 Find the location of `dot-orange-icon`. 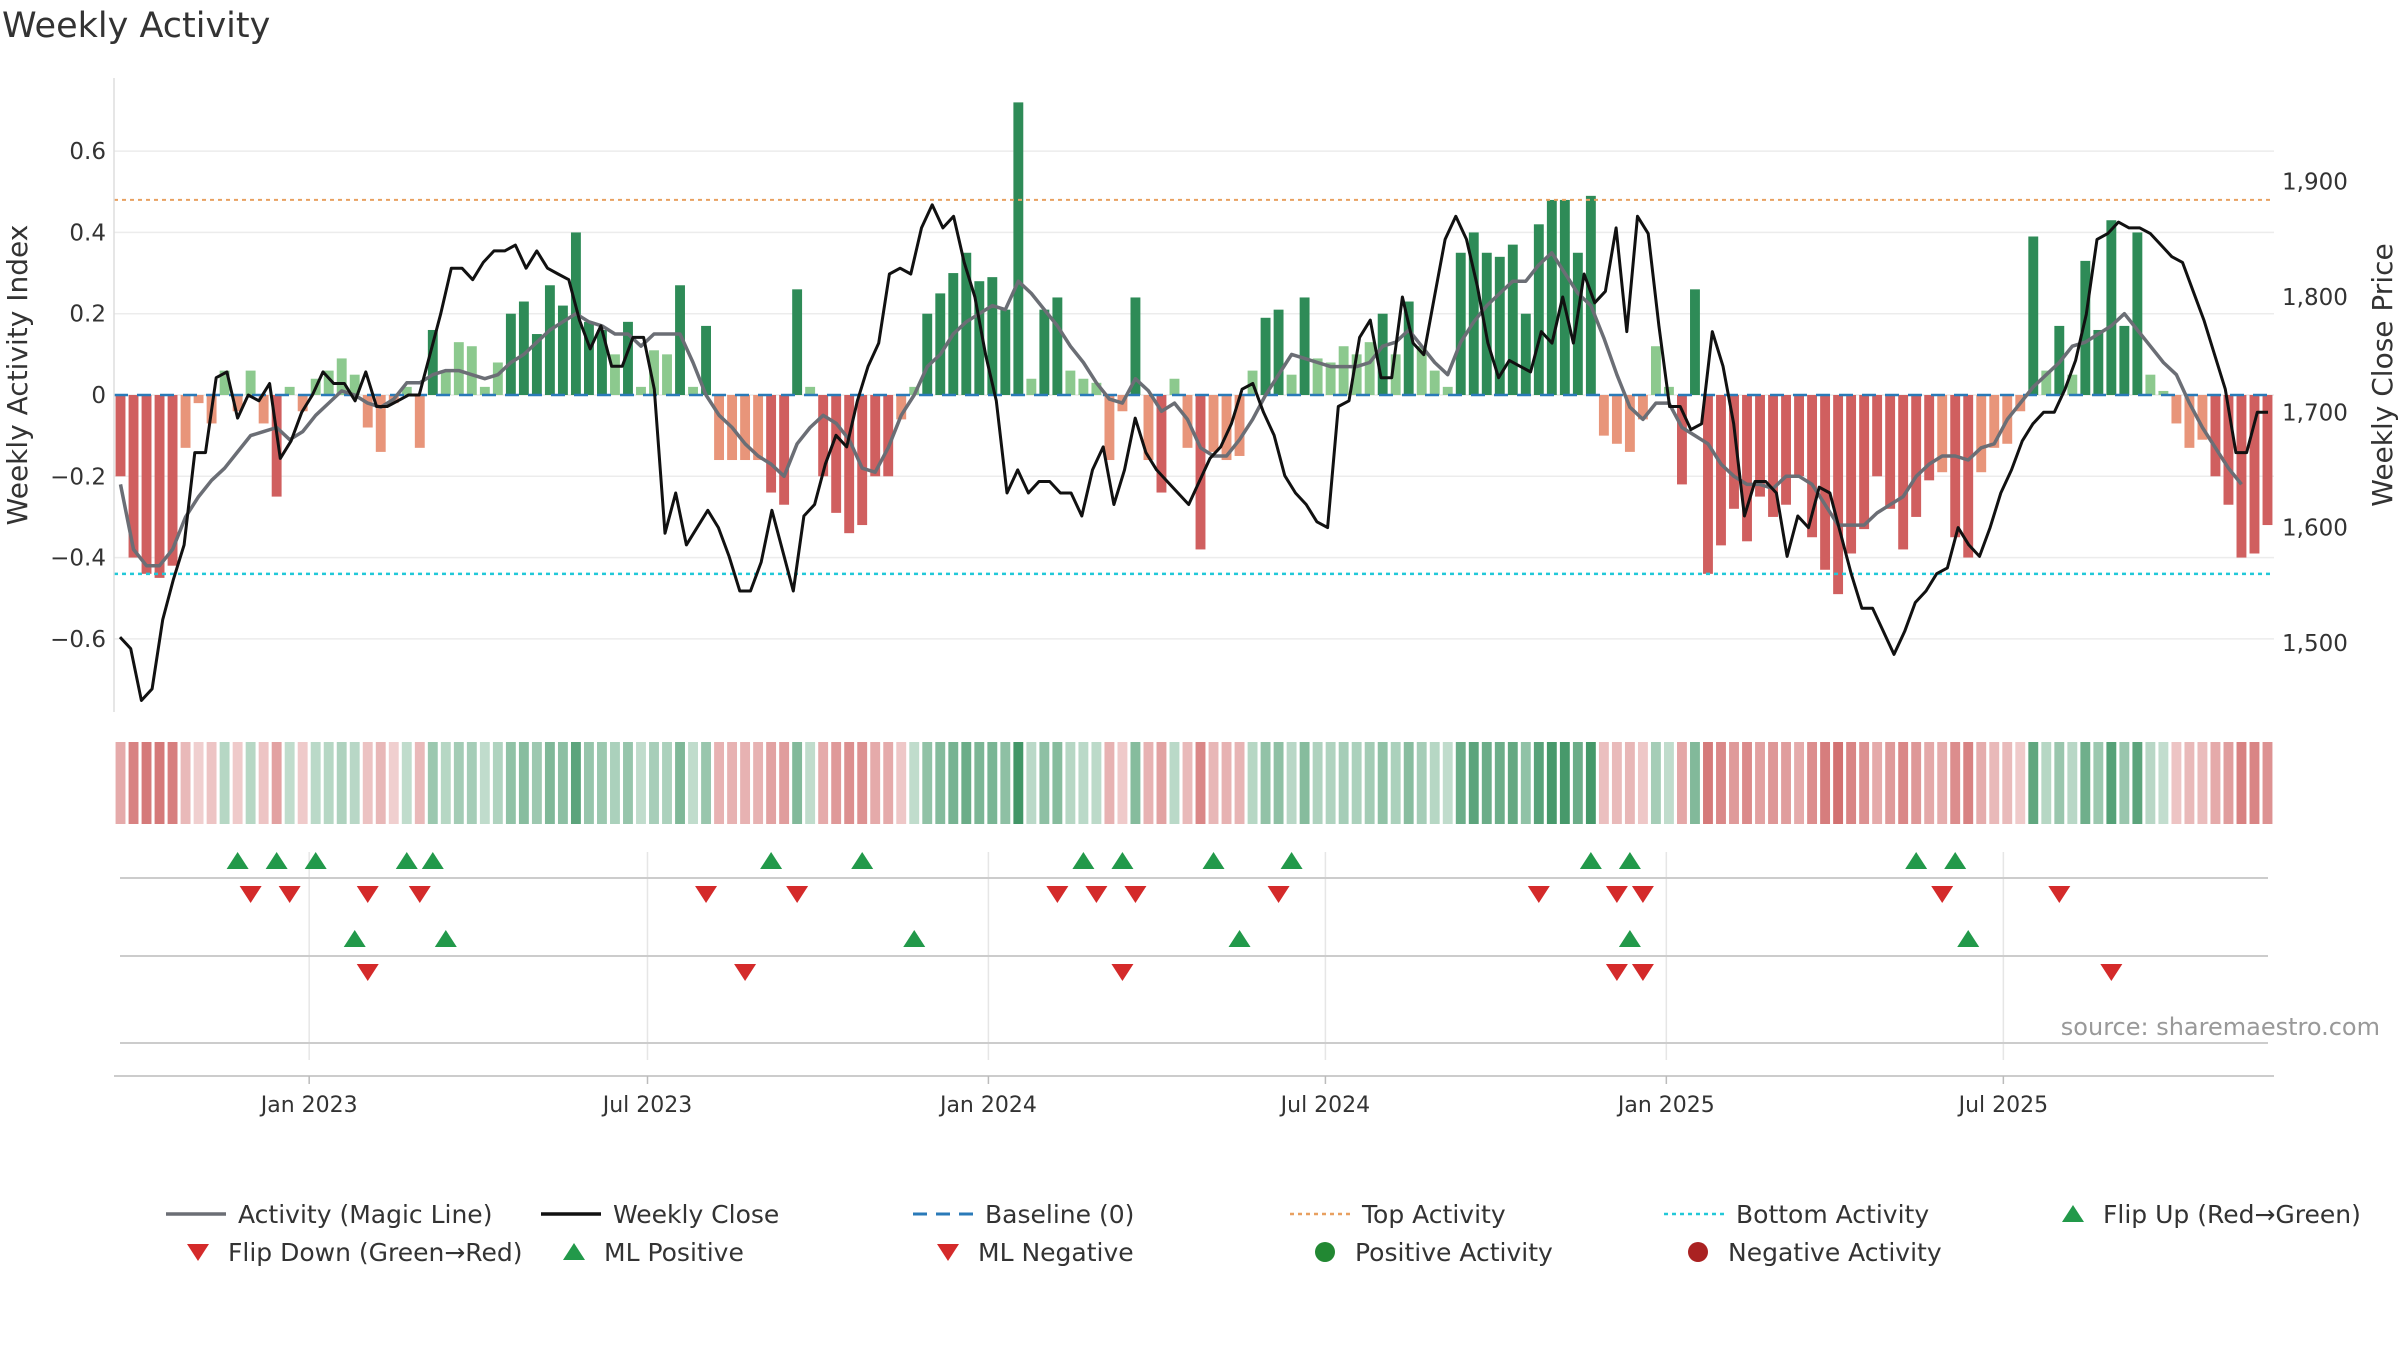

dot-orange-icon is located at coordinates (1320, 1214).